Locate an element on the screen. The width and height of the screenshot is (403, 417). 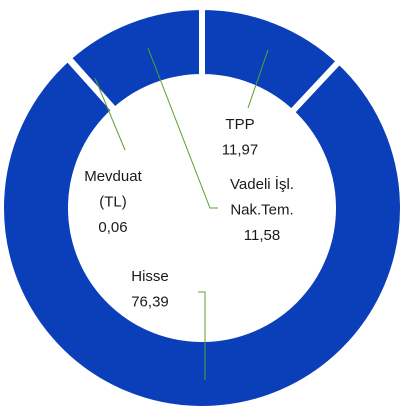
donut-slice is located at coordinates (134, 59).